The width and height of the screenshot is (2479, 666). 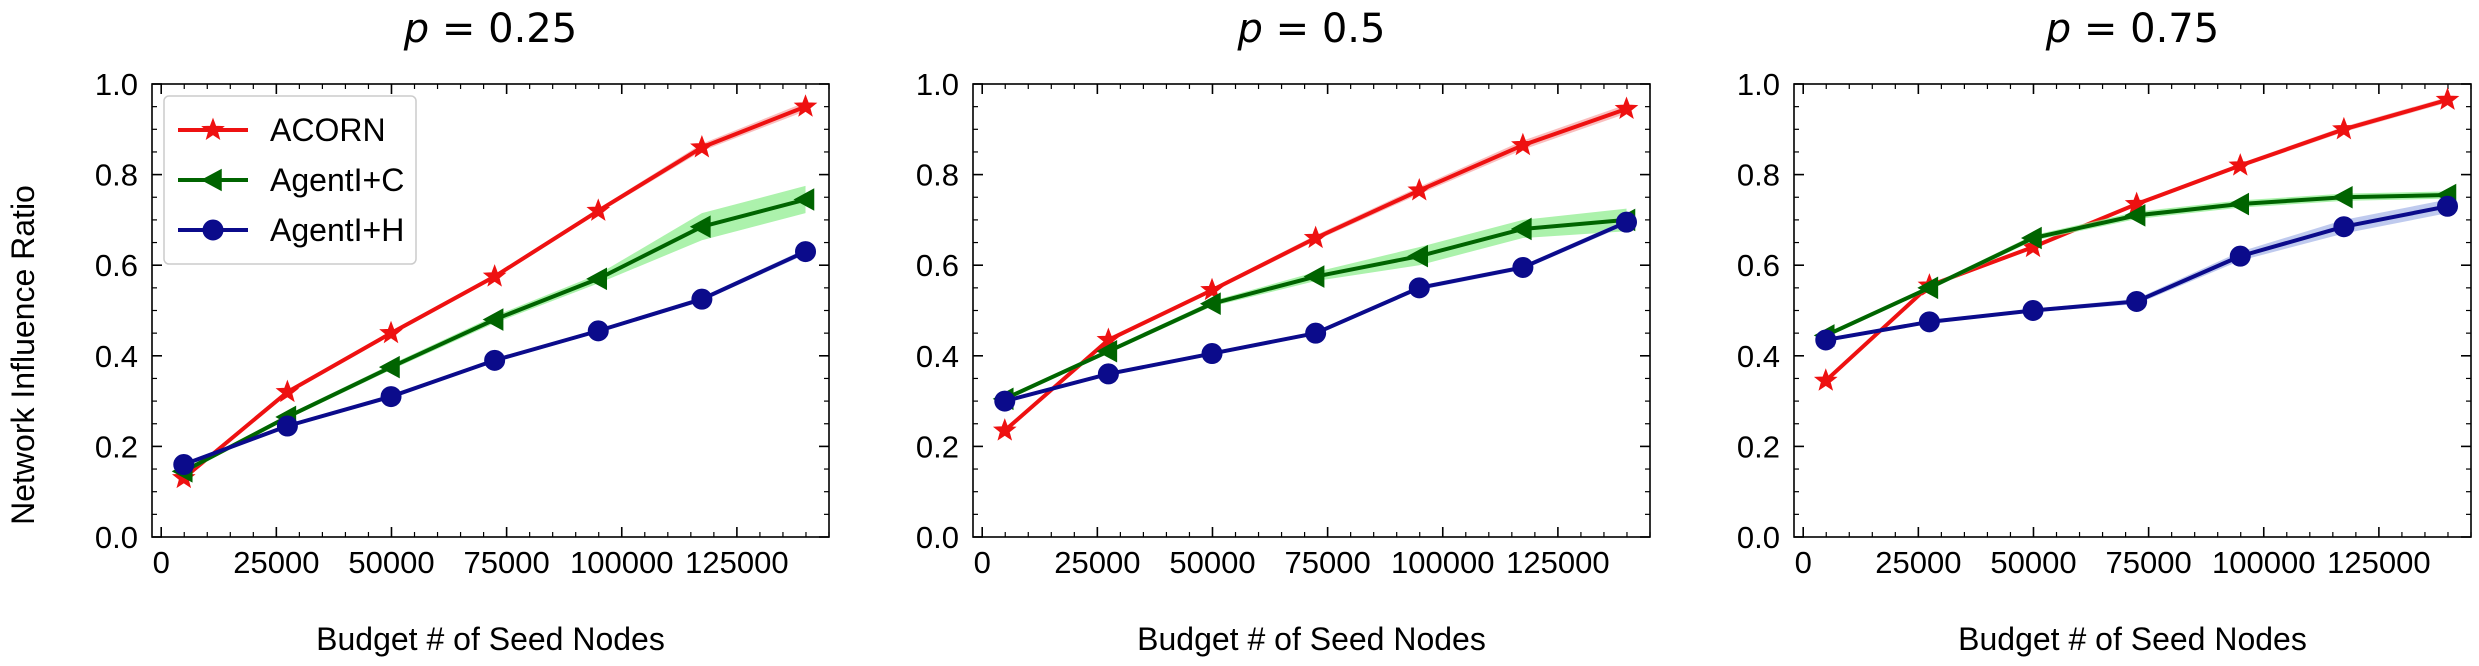 What do you see at coordinates (23, 355) in the screenshot?
I see `figure-y-axis-label: Network Influence Ratio` at bounding box center [23, 355].